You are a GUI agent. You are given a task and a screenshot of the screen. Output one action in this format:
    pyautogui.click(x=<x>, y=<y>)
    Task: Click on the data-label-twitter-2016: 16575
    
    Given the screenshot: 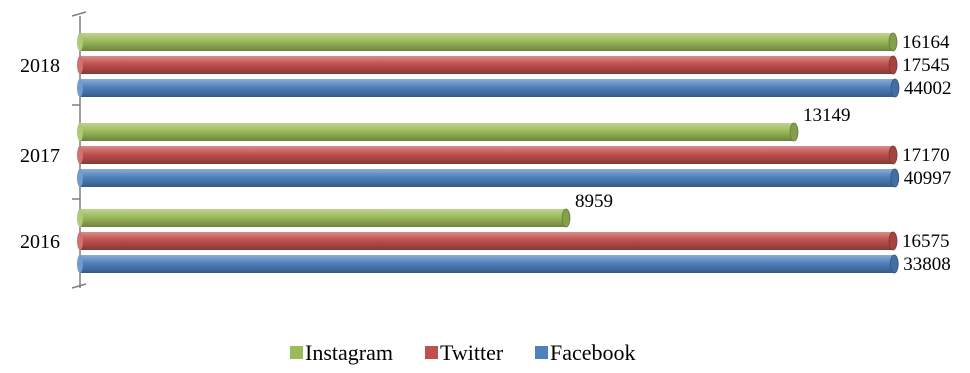 What is the action you would take?
    pyautogui.click(x=926, y=241)
    